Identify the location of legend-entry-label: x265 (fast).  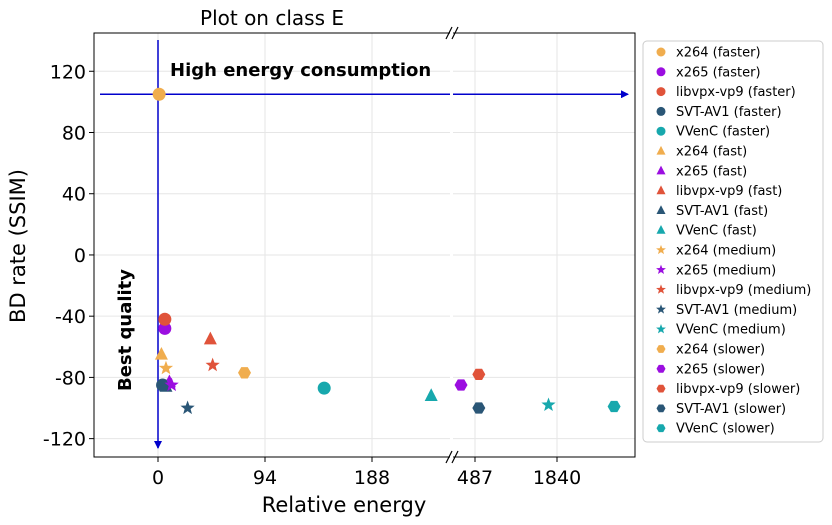
(711, 171).